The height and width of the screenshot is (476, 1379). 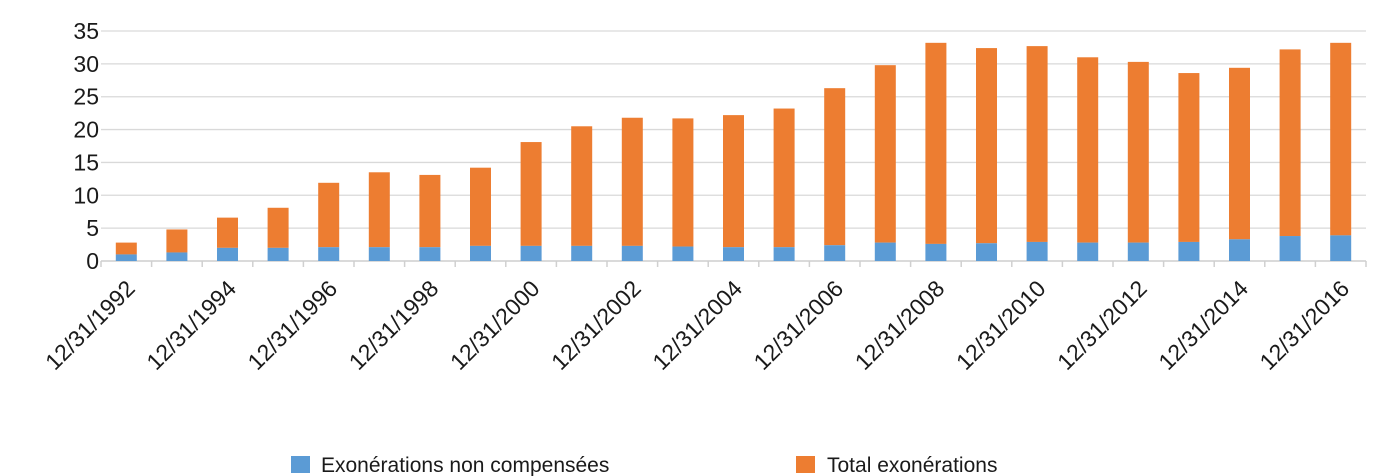 I want to click on x-tick-label: 12/31/2002, so click(x=596, y=325).